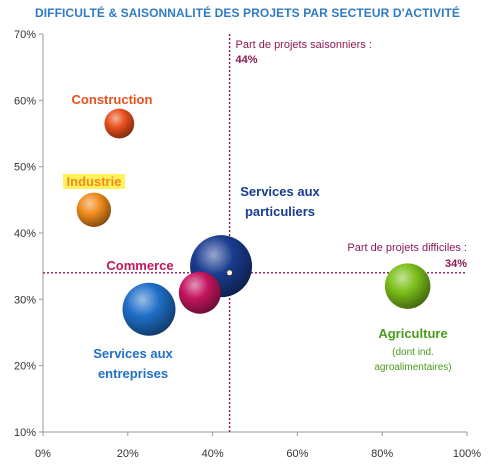 The image size is (495, 470). Describe the element at coordinates (133, 373) in the screenshot. I see `label-services-aux-entreprises: entreprises` at that location.